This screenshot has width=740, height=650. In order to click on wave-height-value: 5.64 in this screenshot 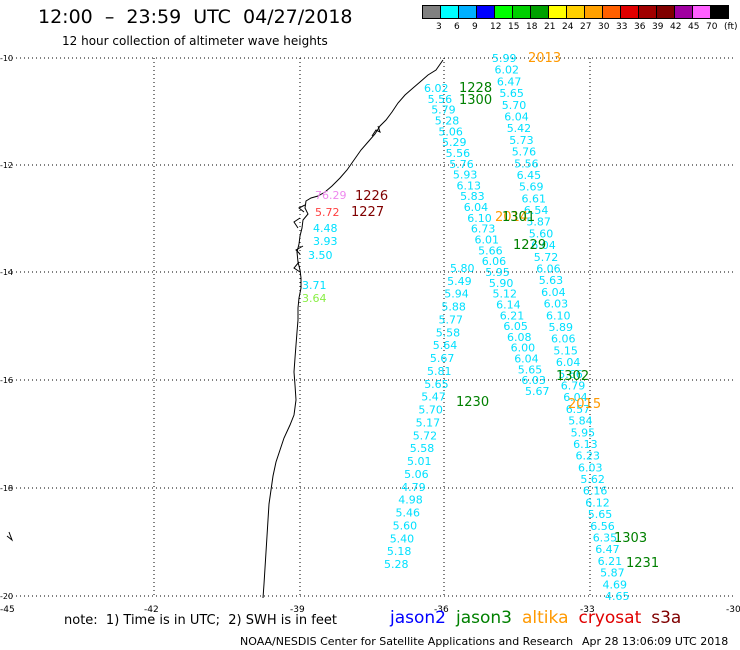, I will do `click(445, 345)`.